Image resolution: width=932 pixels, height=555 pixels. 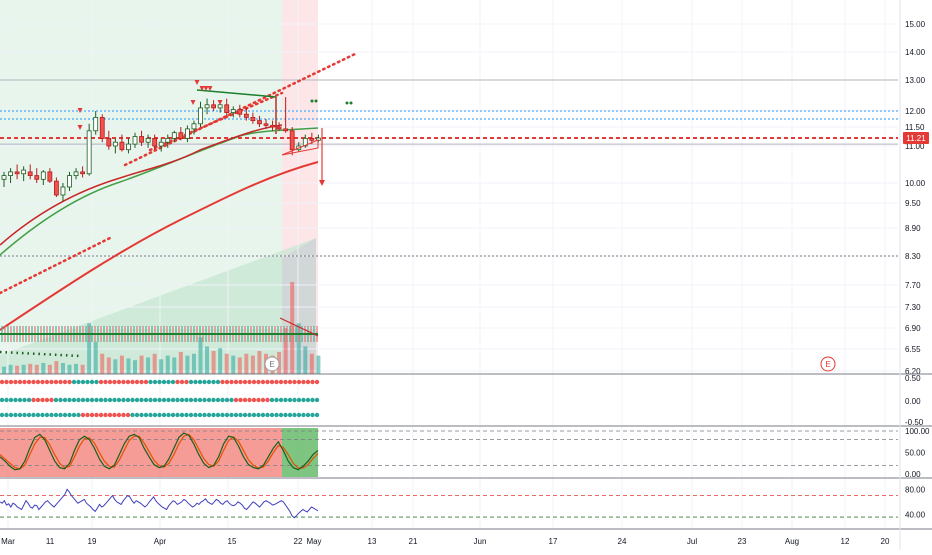 What do you see at coordinates (913, 203) in the screenshot?
I see `price-axis-tick-label: 9.50` at bounding box center [913, 203].